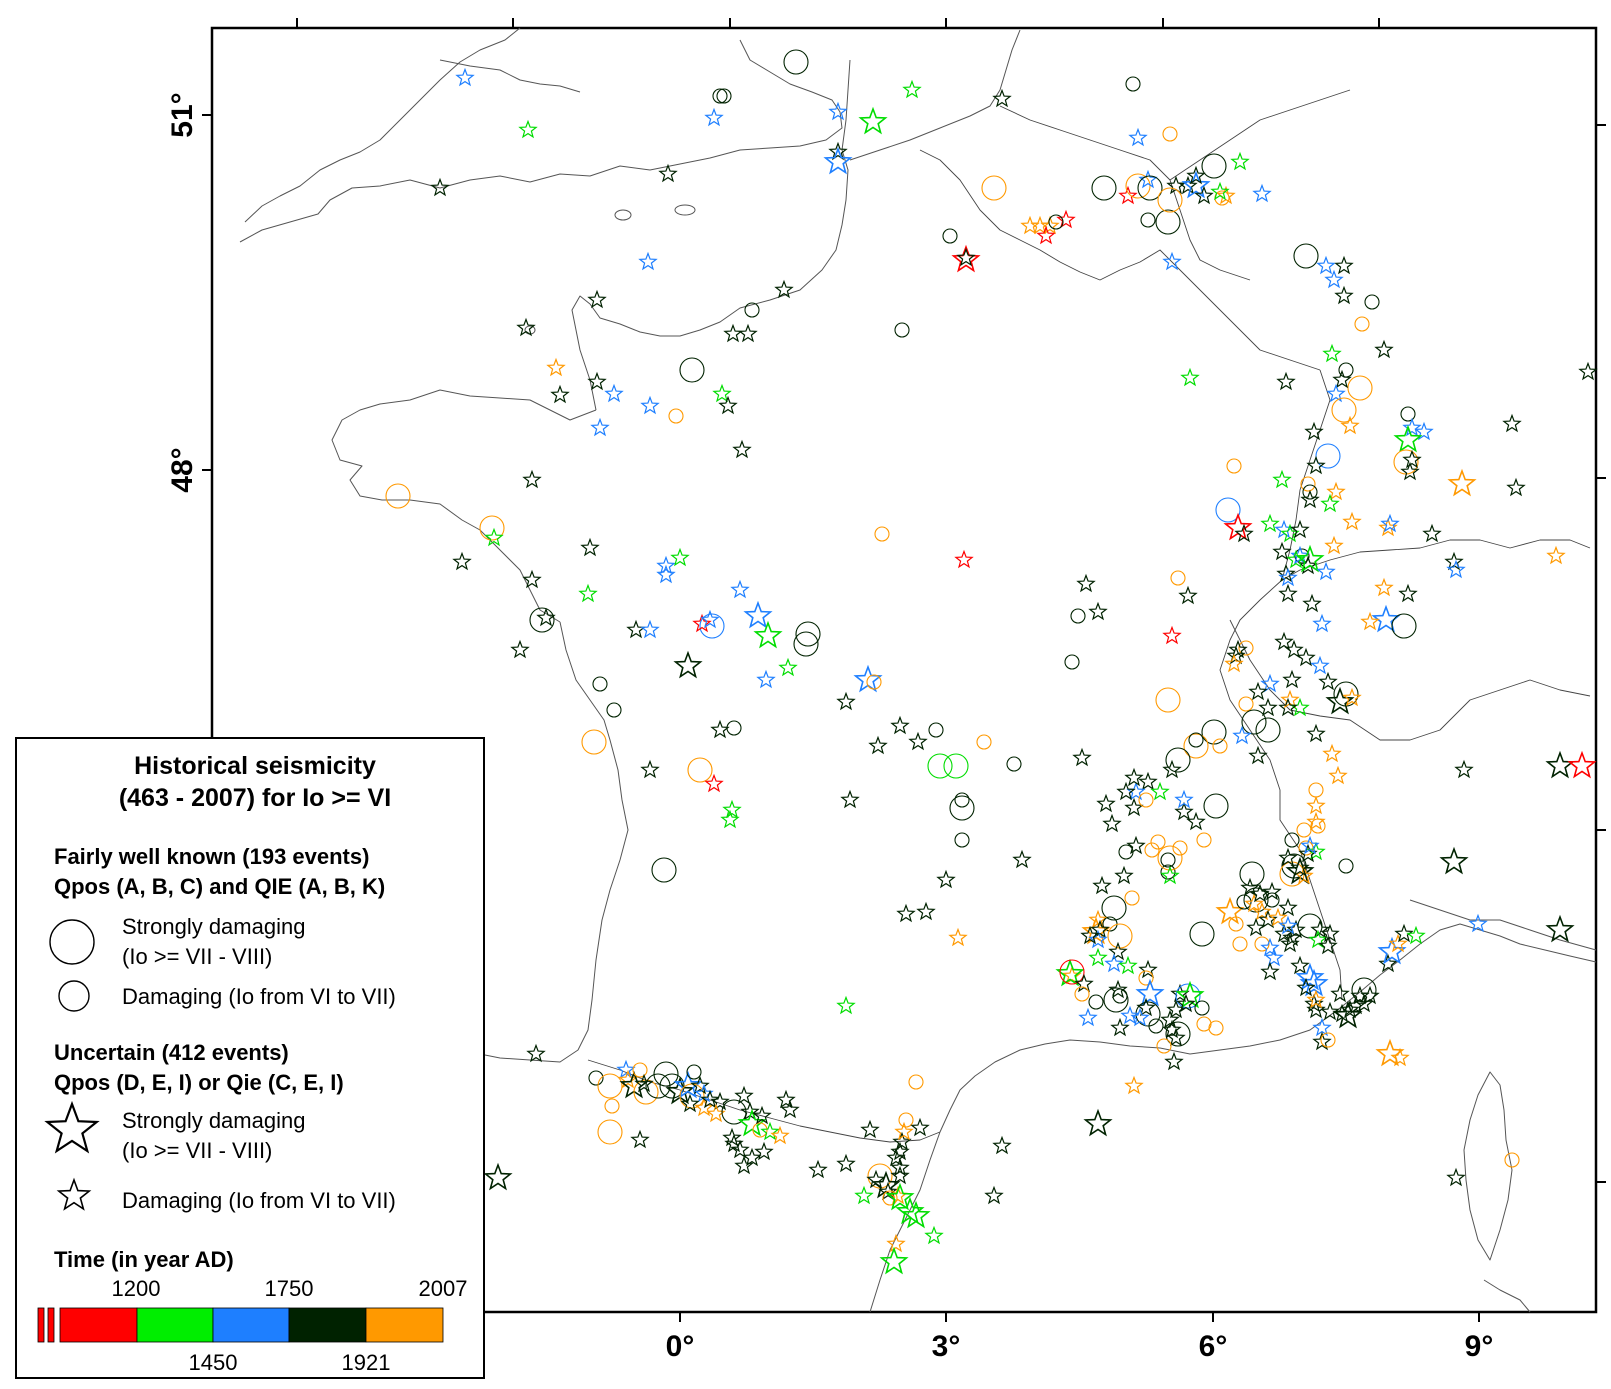 This screenshot has height=1389, width=1611. I want to click on ligurian-coast, so click(1503, 925).